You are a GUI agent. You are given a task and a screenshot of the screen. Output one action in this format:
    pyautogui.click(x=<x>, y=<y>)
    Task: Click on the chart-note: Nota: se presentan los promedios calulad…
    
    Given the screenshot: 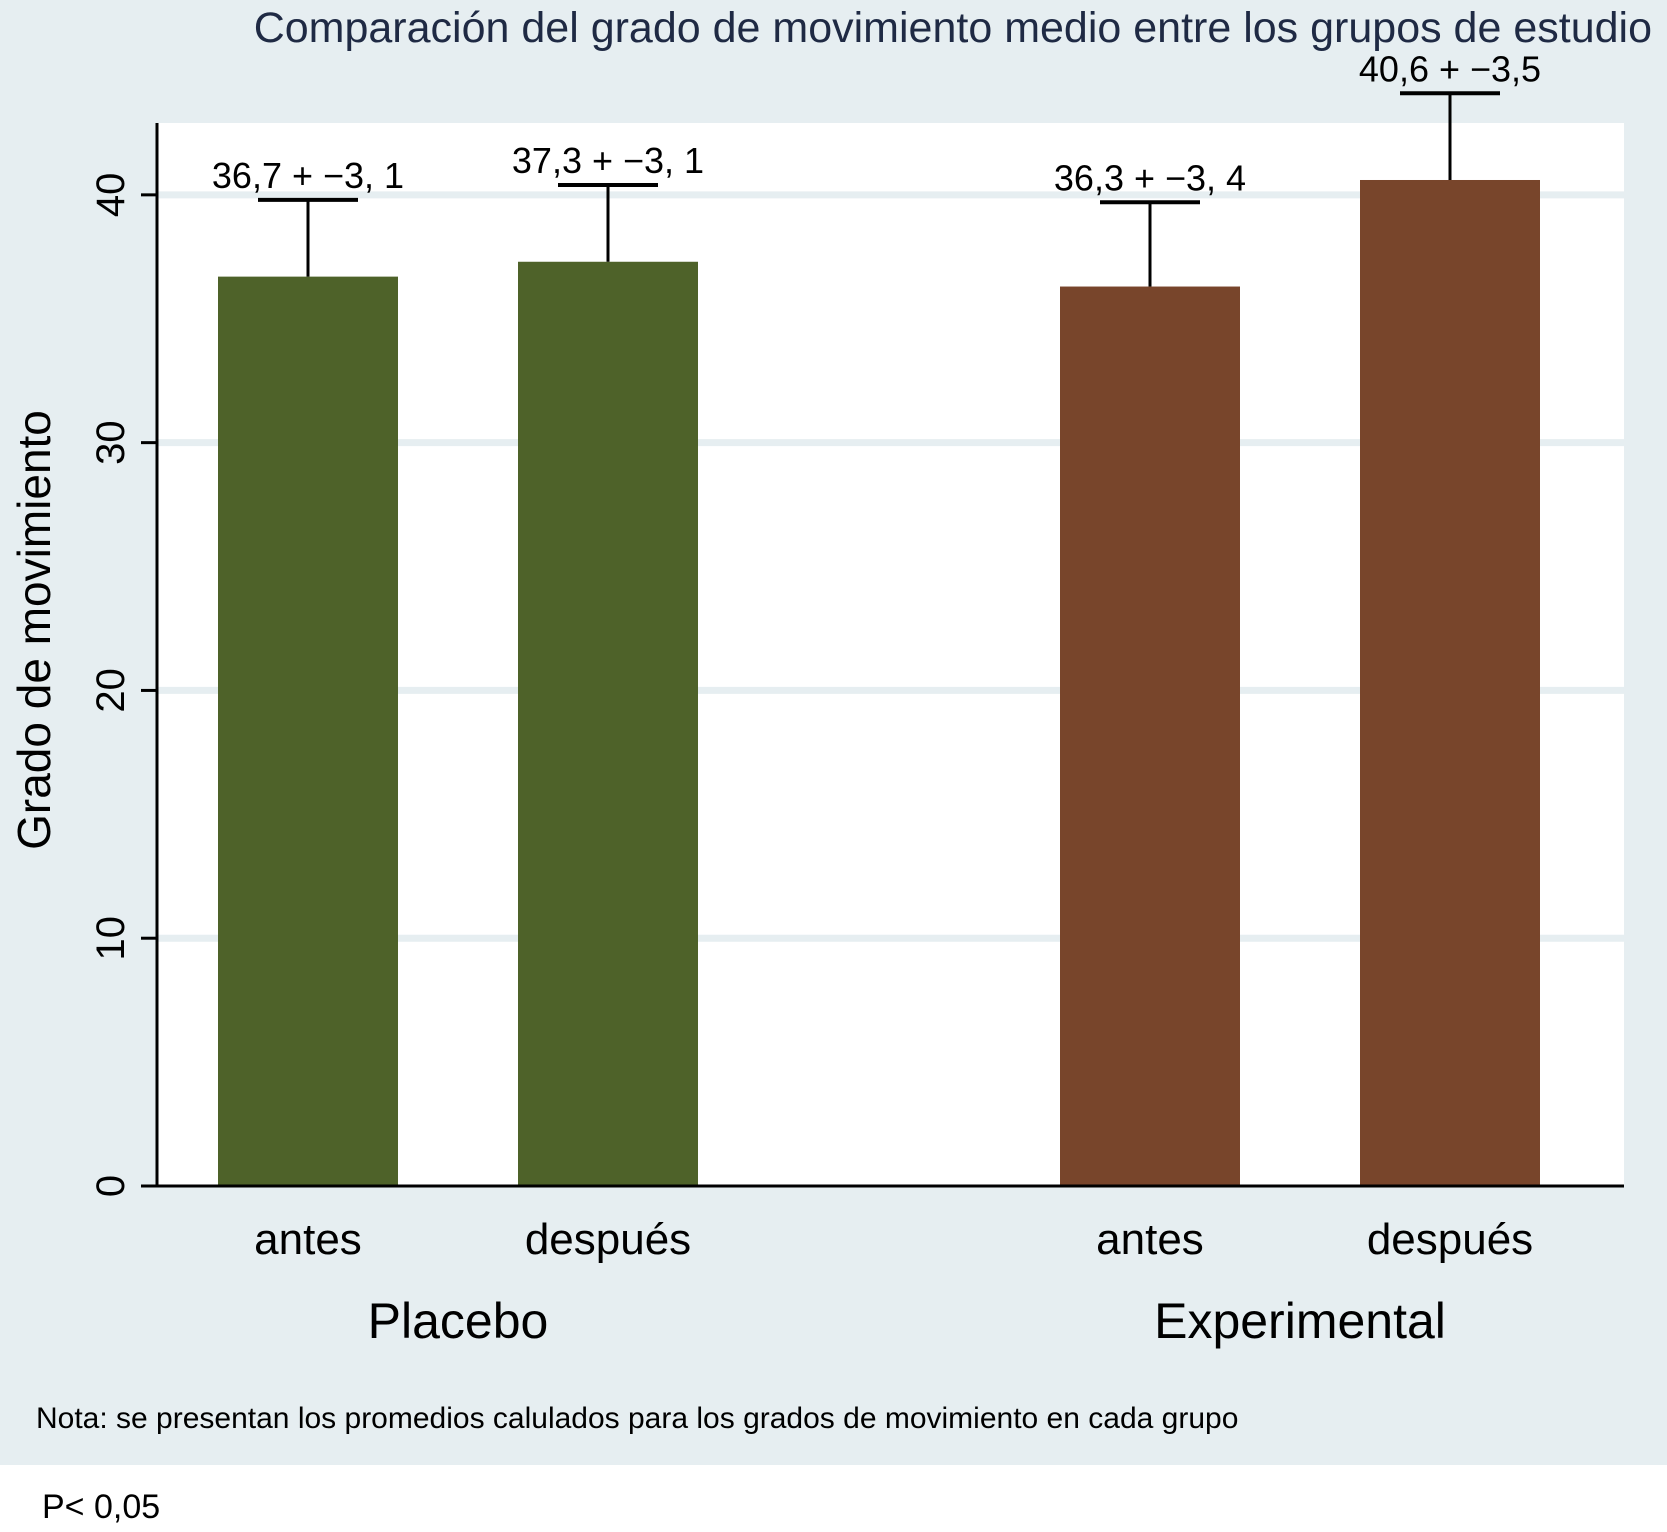 What is the action you would take?
    pyautogui.click(x=637, y=1418)
    